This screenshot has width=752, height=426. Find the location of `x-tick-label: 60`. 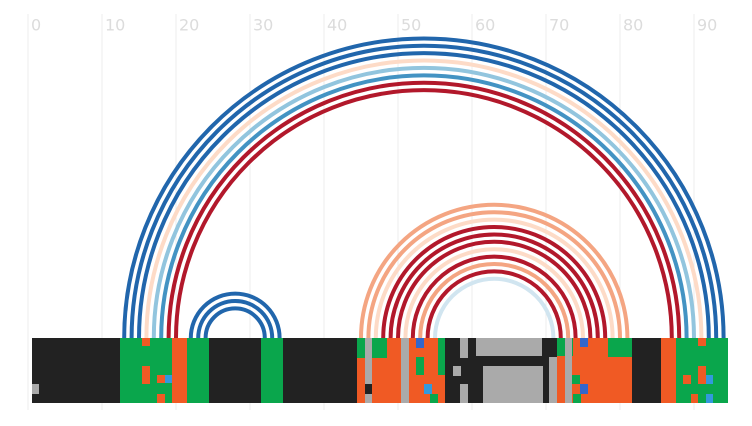

x-tick-label: 60 is located at coordinates (485, 25).